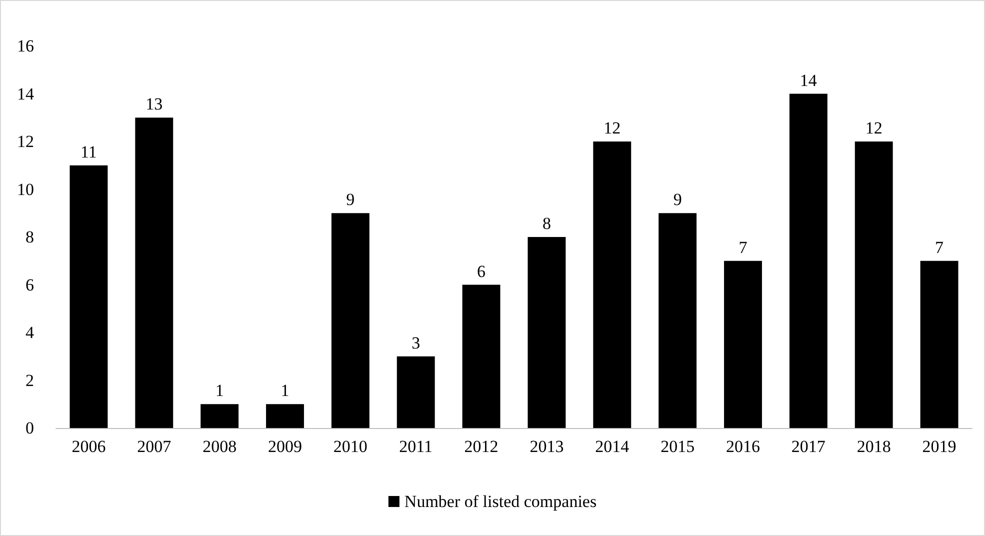  Describe the element at coordinates (500, 501) in the screenshot. I see `legend-label: Number of listed companies` at that location.